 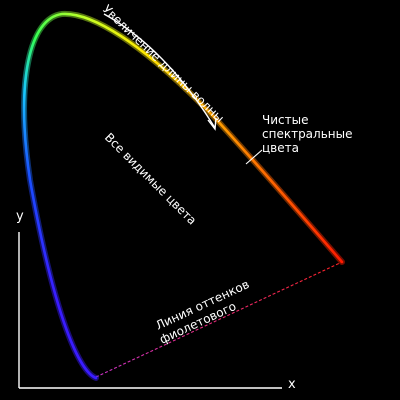 What do you see at coordinates (307, 134) in the screenshot?
I see `pure-spectral-caption-line-2: спектральные` at bounding box center [307, 134].